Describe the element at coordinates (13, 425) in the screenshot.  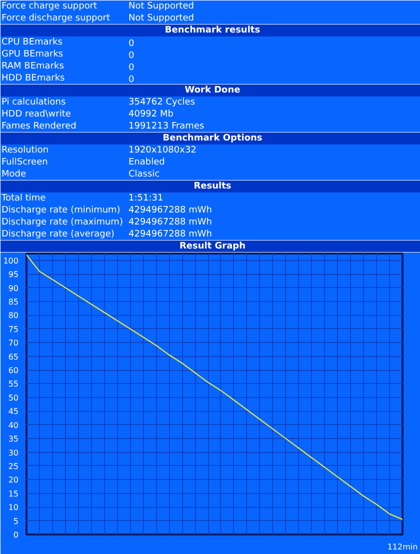
I see `y-tick-label: 40` at that location.